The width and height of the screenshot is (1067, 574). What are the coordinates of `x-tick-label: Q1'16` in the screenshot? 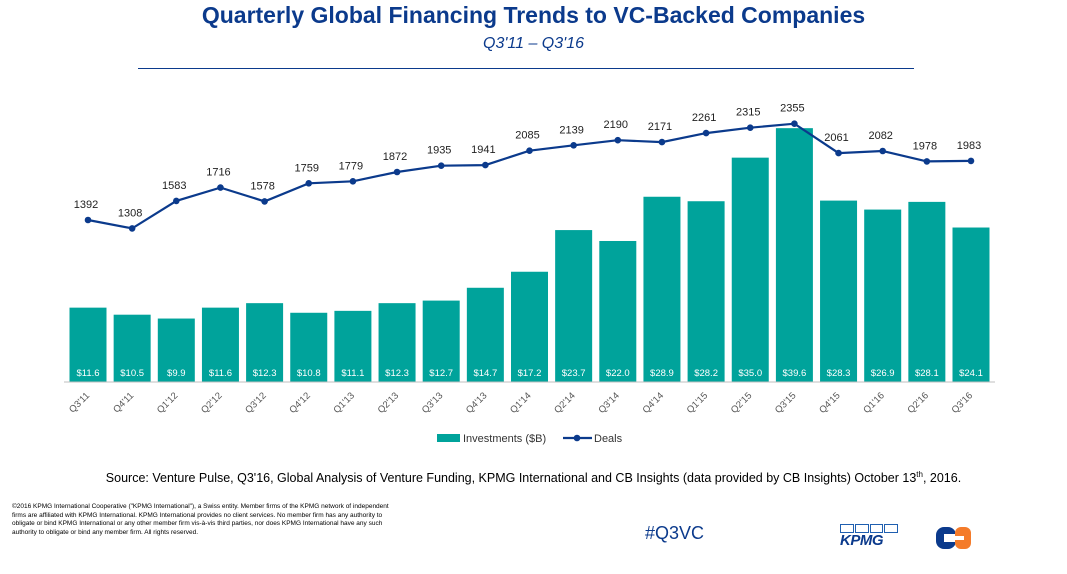 It's located at (874, 403).